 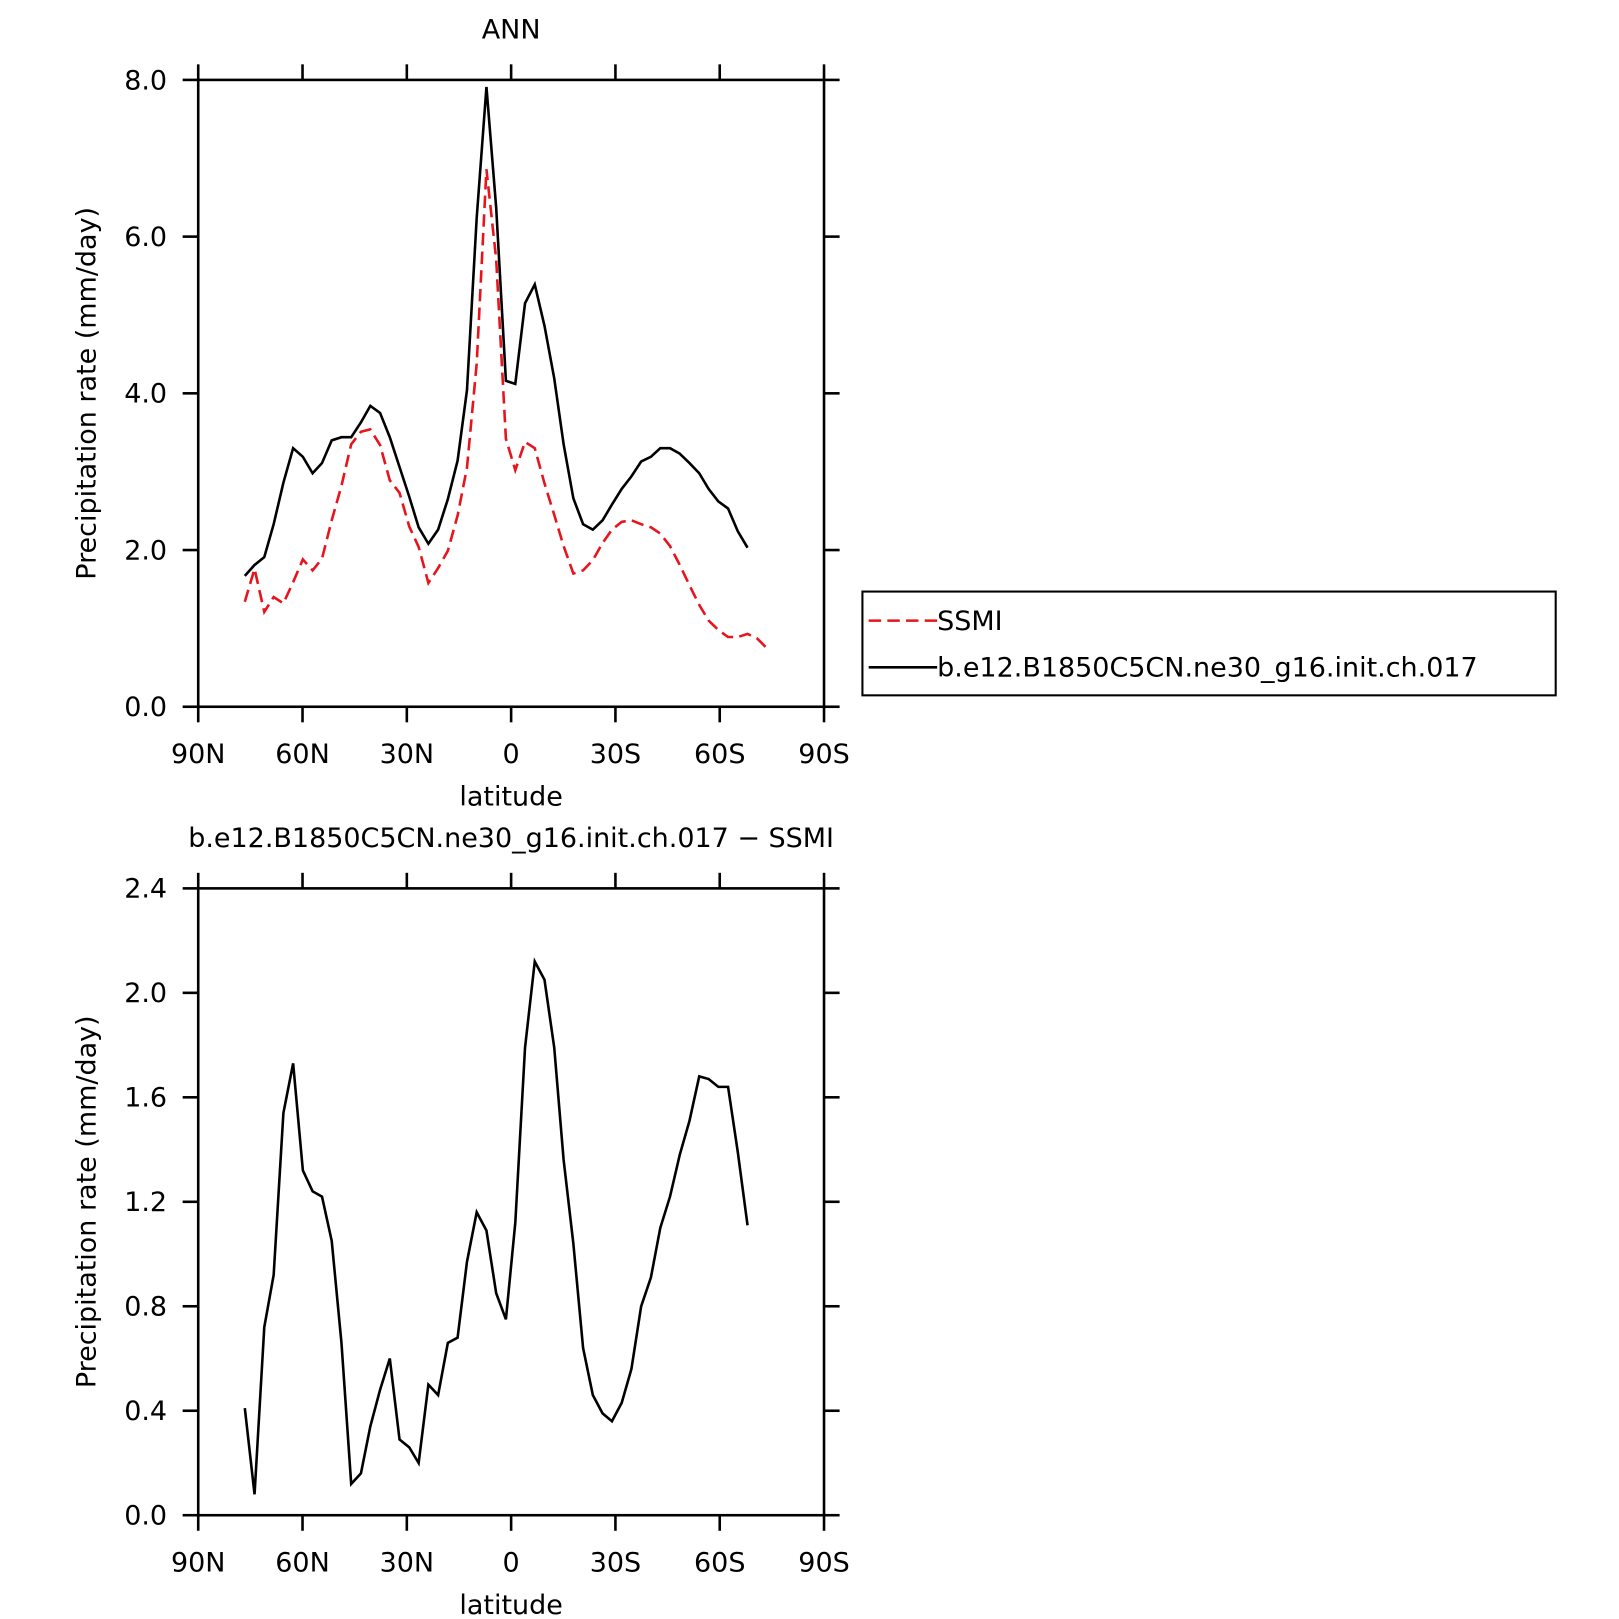 I want to click on legend-label: b.e12.B1850C5CN.ne30_g16.init.ch.017, so click(x=1207, y=668).